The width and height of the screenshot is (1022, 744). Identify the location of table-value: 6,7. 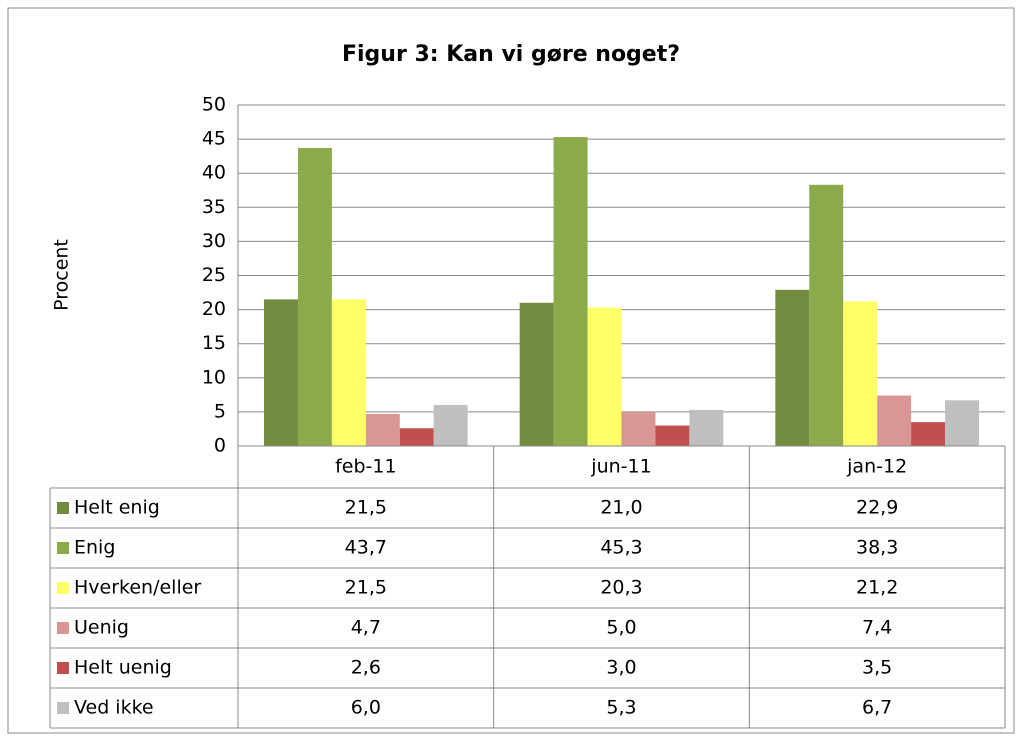
(877, 708).